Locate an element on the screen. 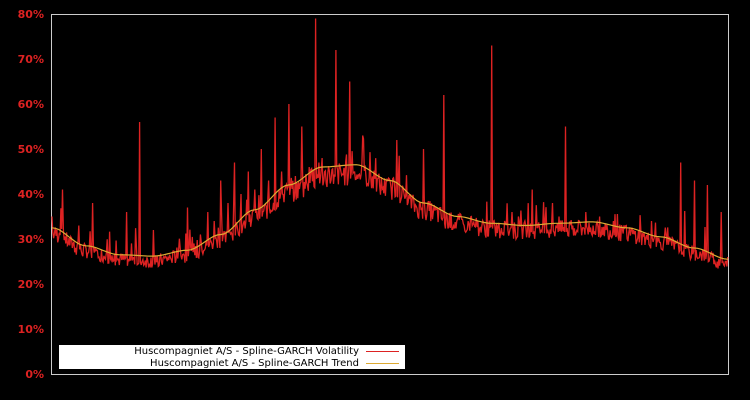 This screenshot has width=750, height=400. y-tick-label: 60% is located at coordinates (31, 104).